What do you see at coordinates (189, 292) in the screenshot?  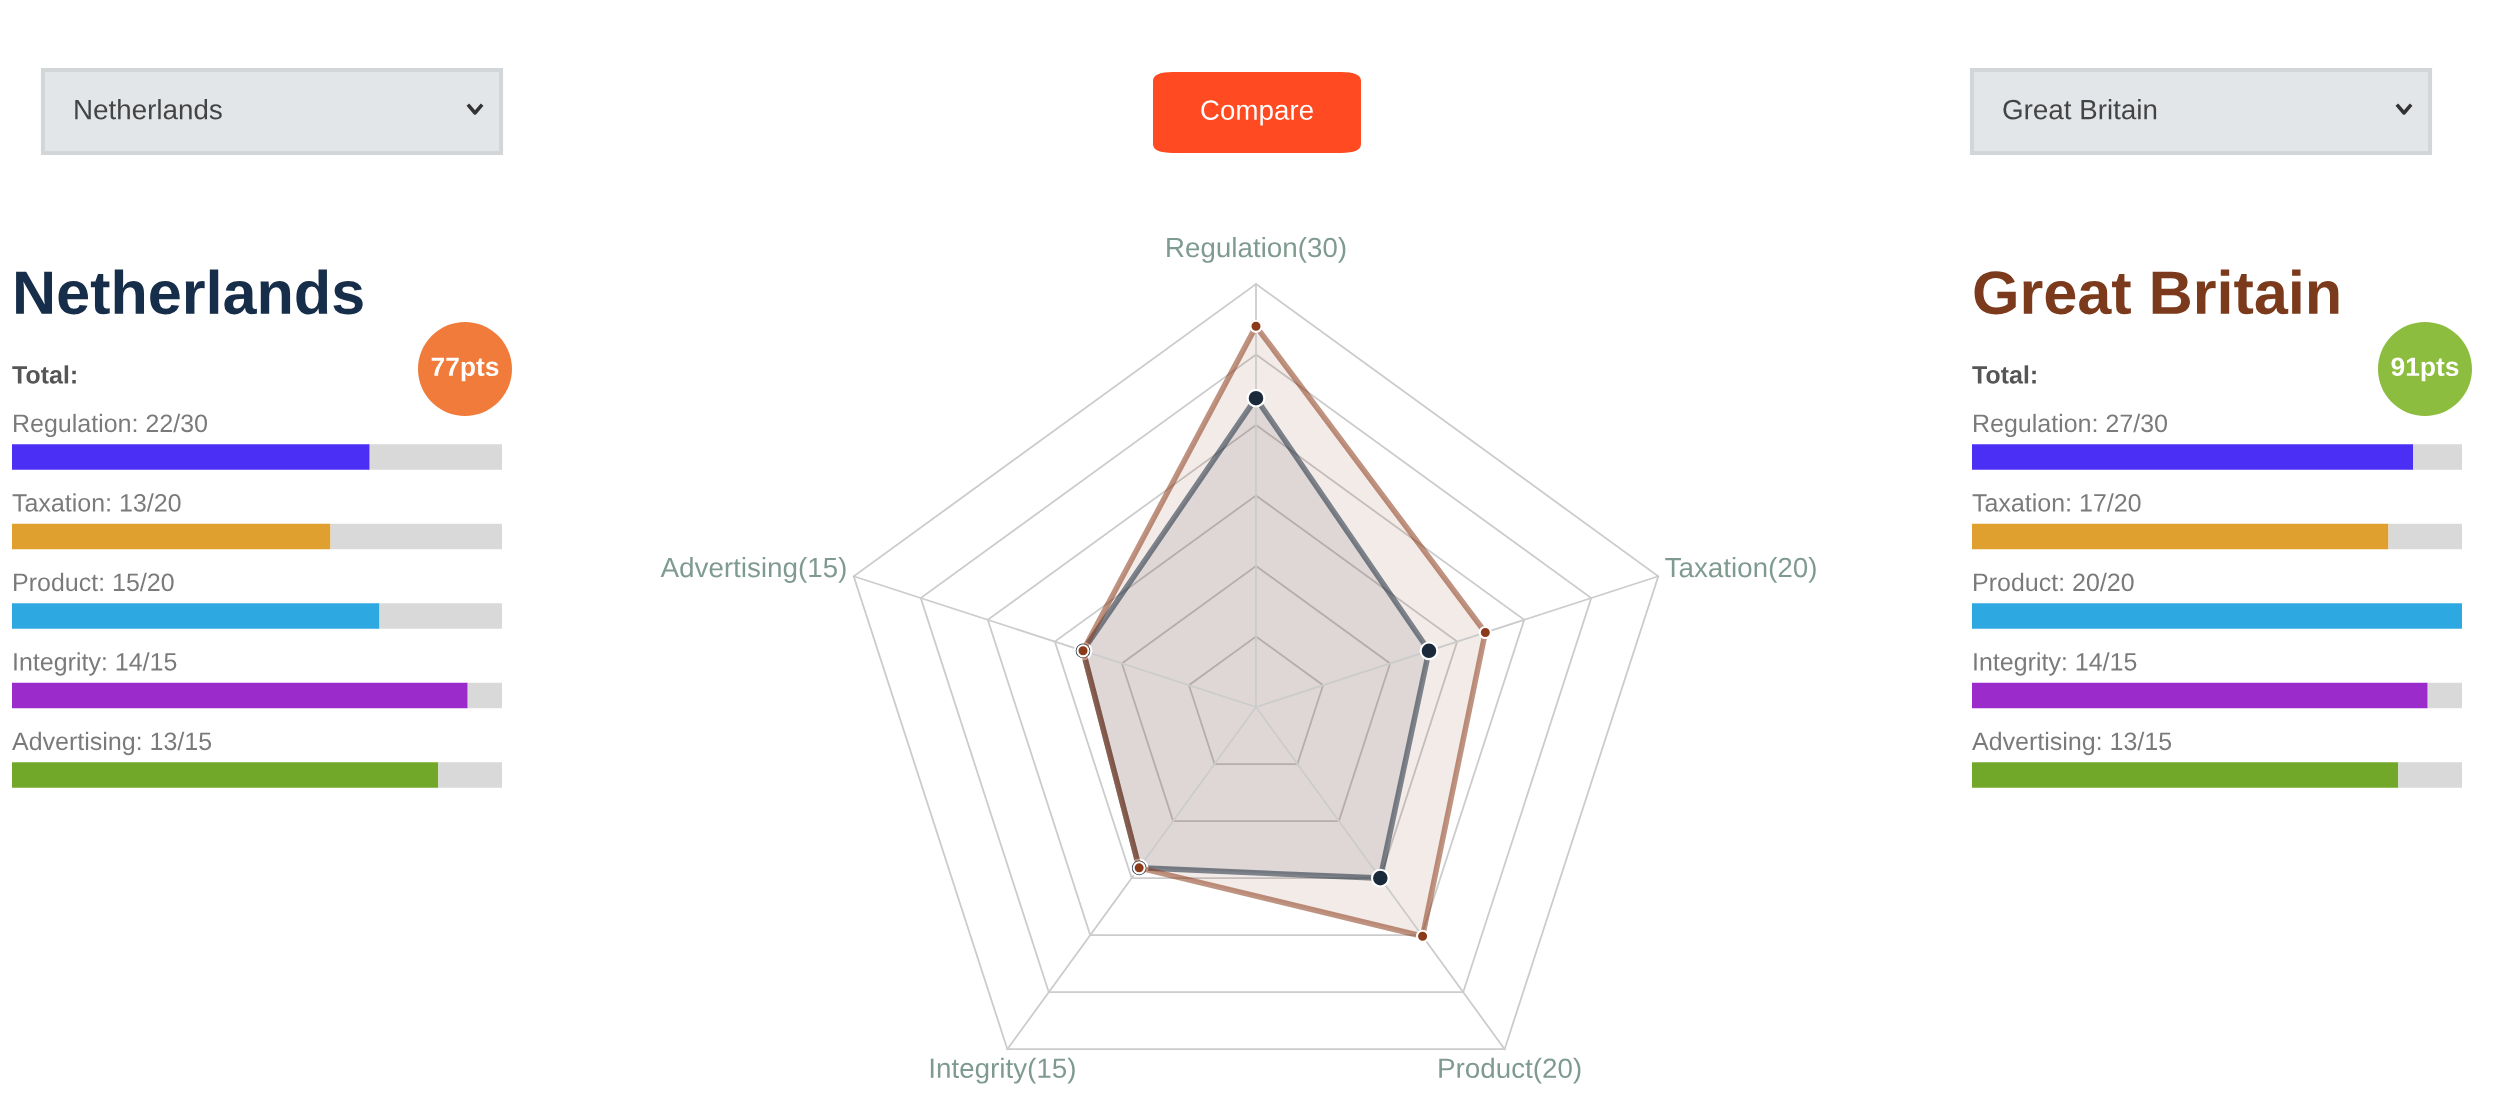 I see `chart-title: Netherlands` at bounding box center [189, 292].